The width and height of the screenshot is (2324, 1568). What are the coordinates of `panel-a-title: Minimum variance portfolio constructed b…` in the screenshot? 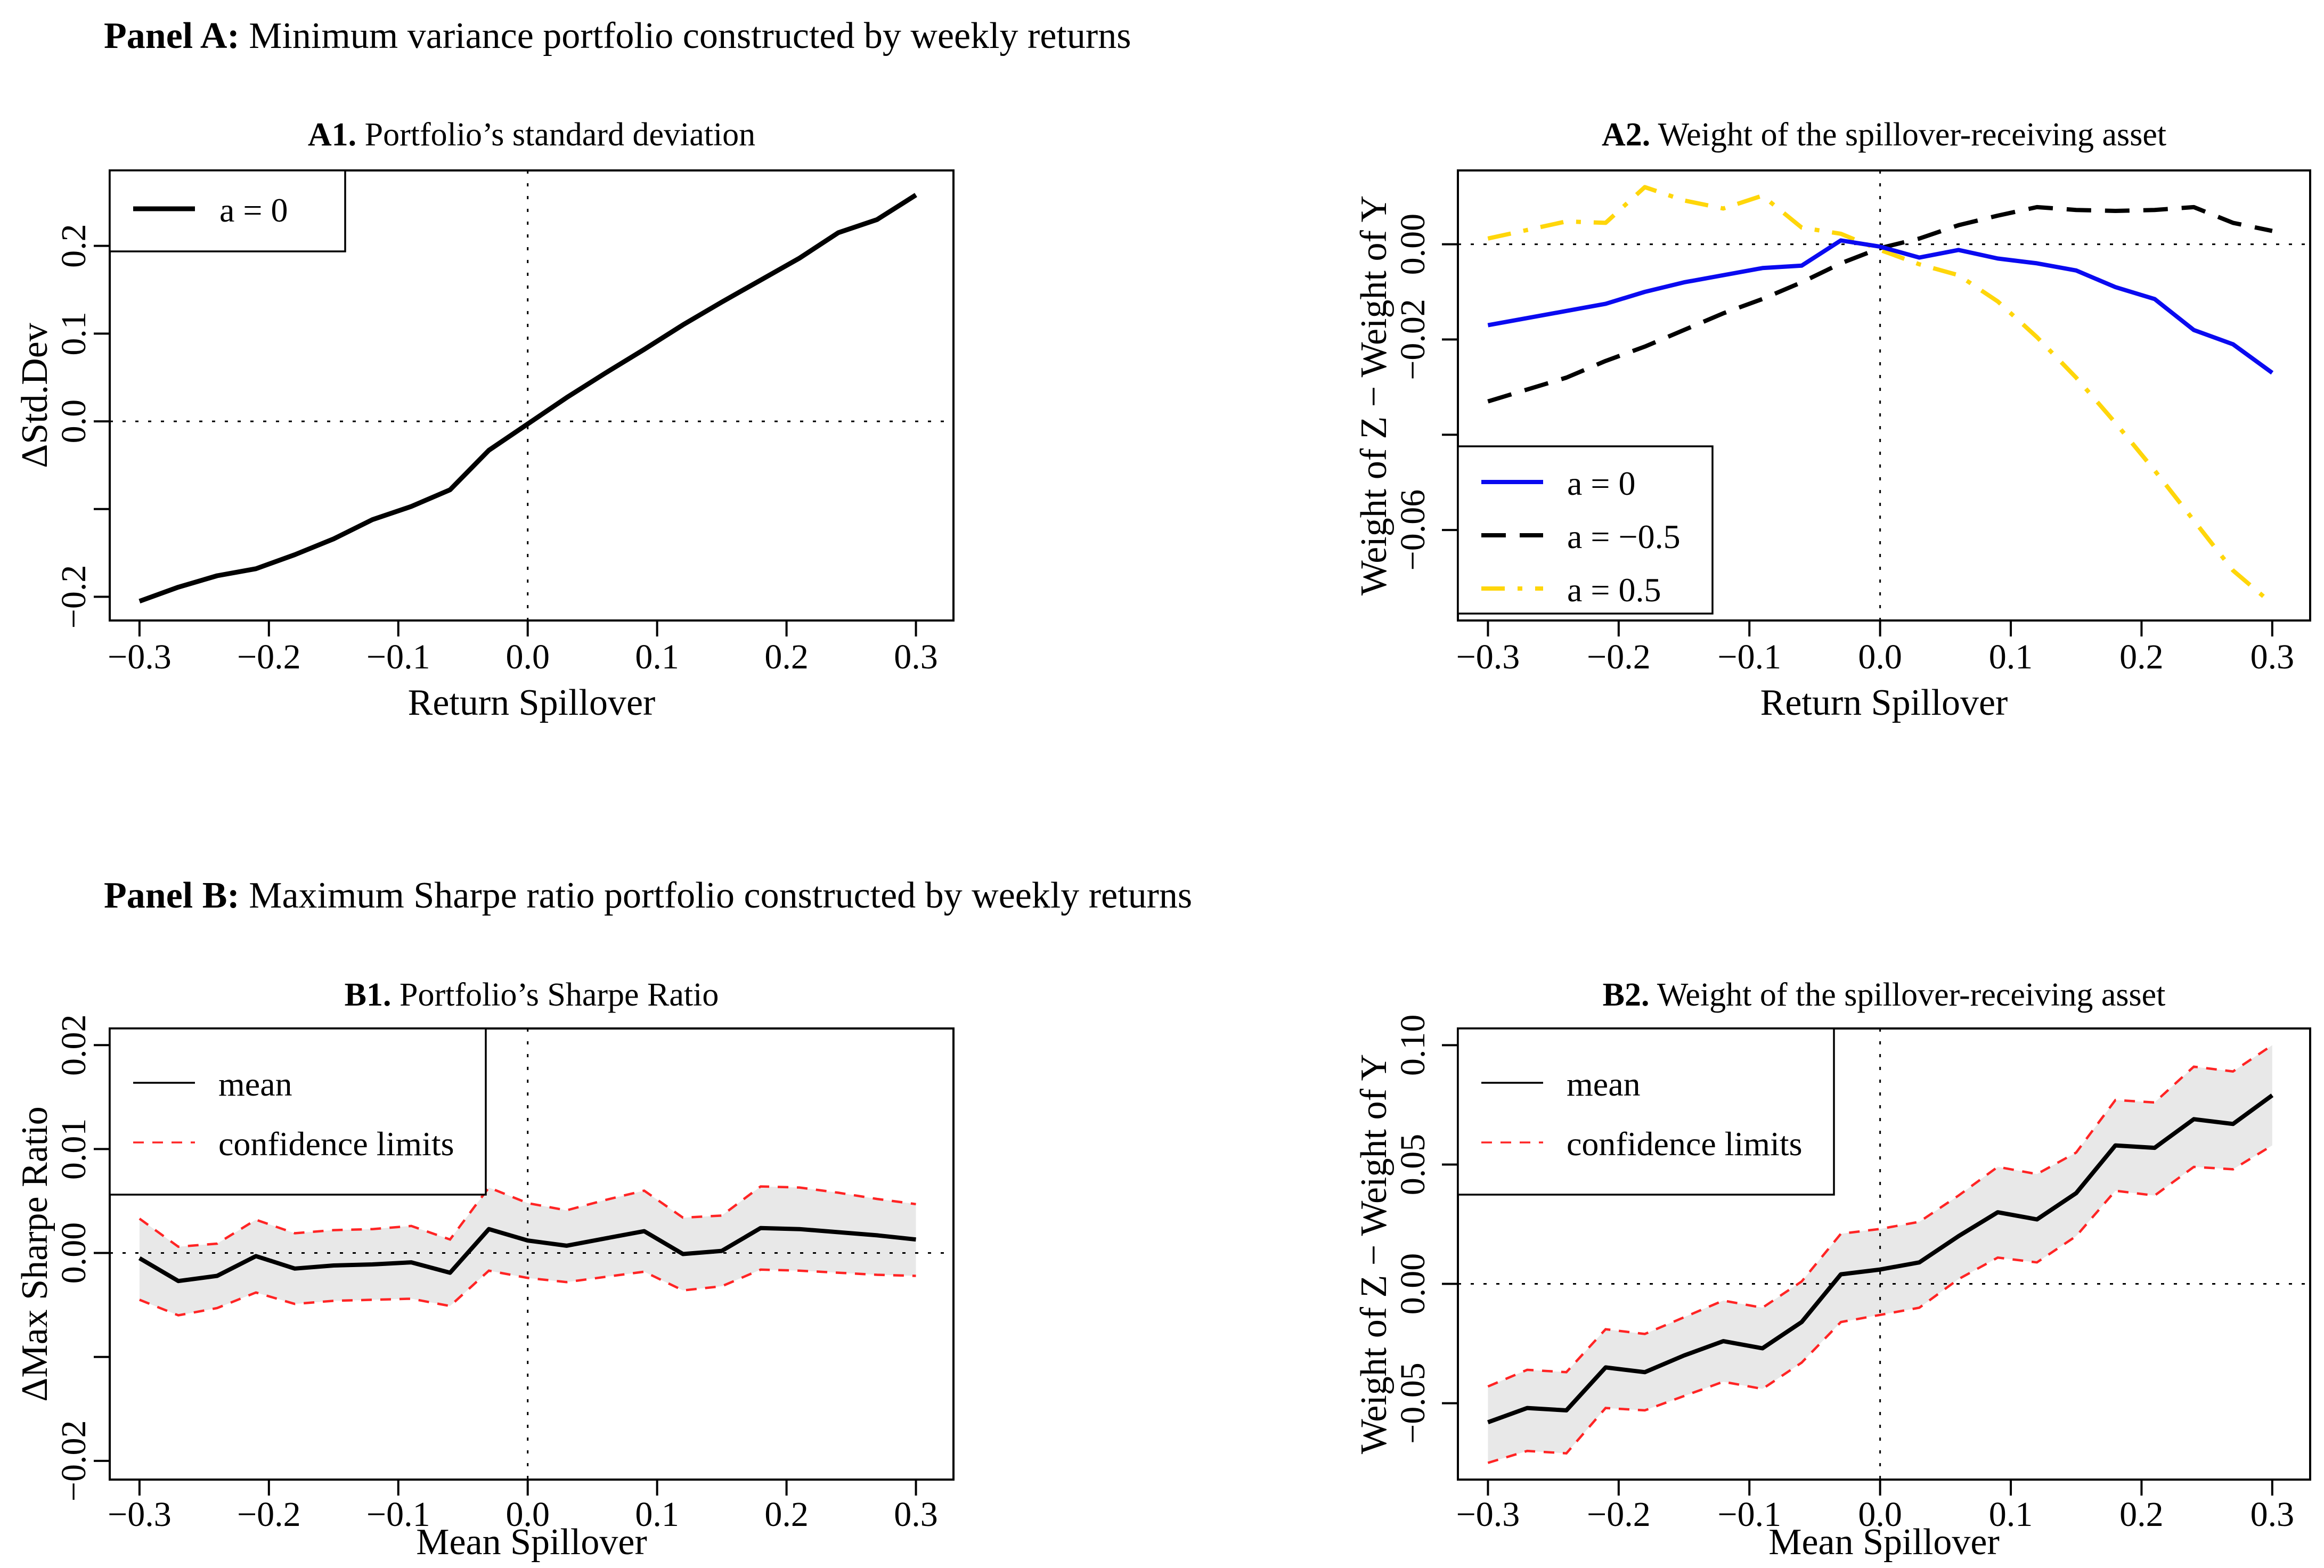 It's located at (685, 36).